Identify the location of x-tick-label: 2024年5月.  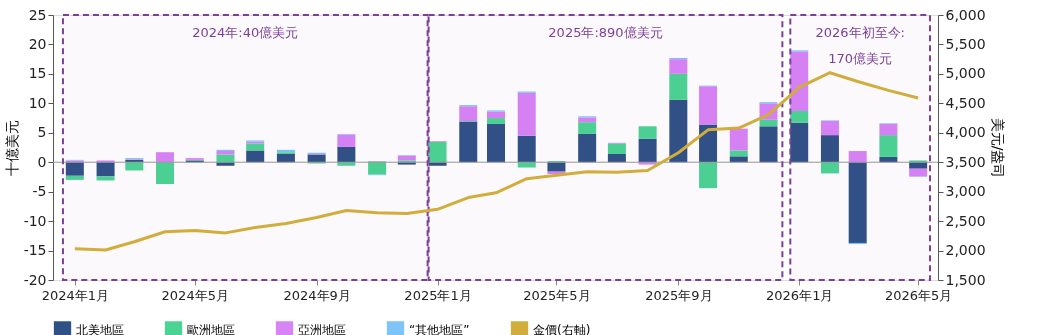
(195, 295).